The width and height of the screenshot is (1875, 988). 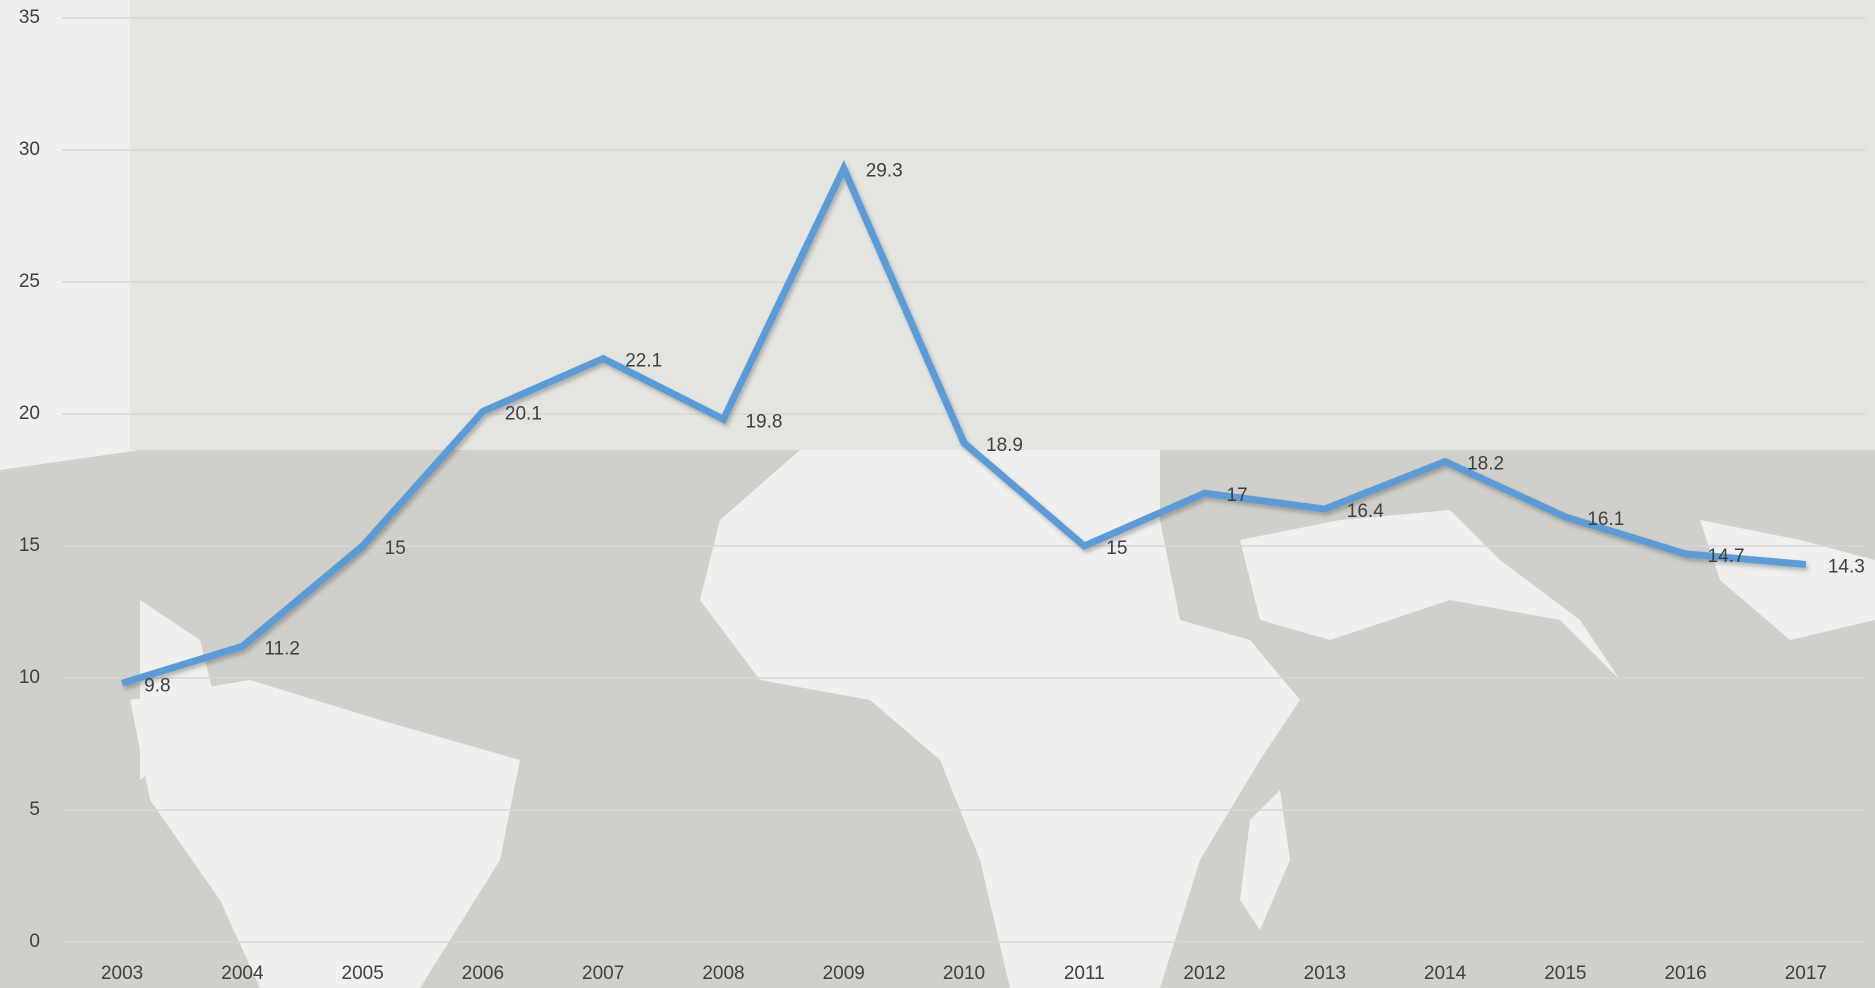 I want to click on data-label: 16.1, so click(x=1605, y=519).